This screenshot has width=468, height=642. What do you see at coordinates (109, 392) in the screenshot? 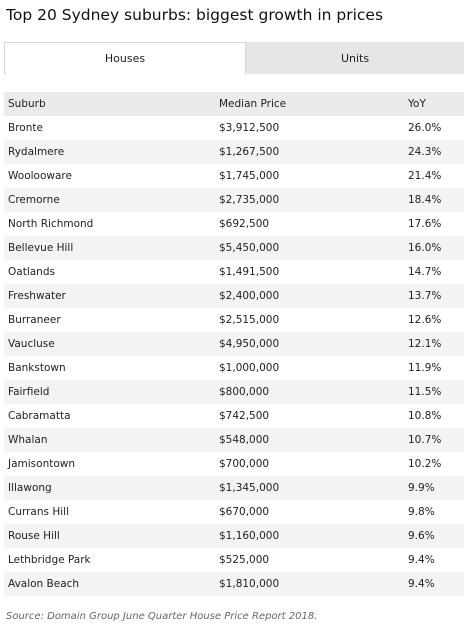
I see `table-cell: Fairfield` at bounding box center [109, 392].